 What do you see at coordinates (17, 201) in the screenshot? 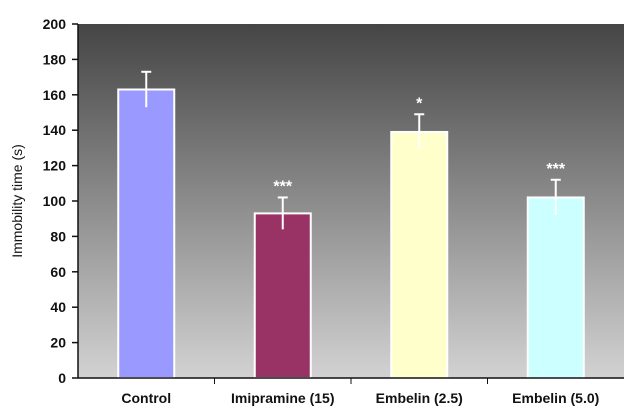
I see `y-axis-label: Immobility time (s)` at bounding box center [17, 201].